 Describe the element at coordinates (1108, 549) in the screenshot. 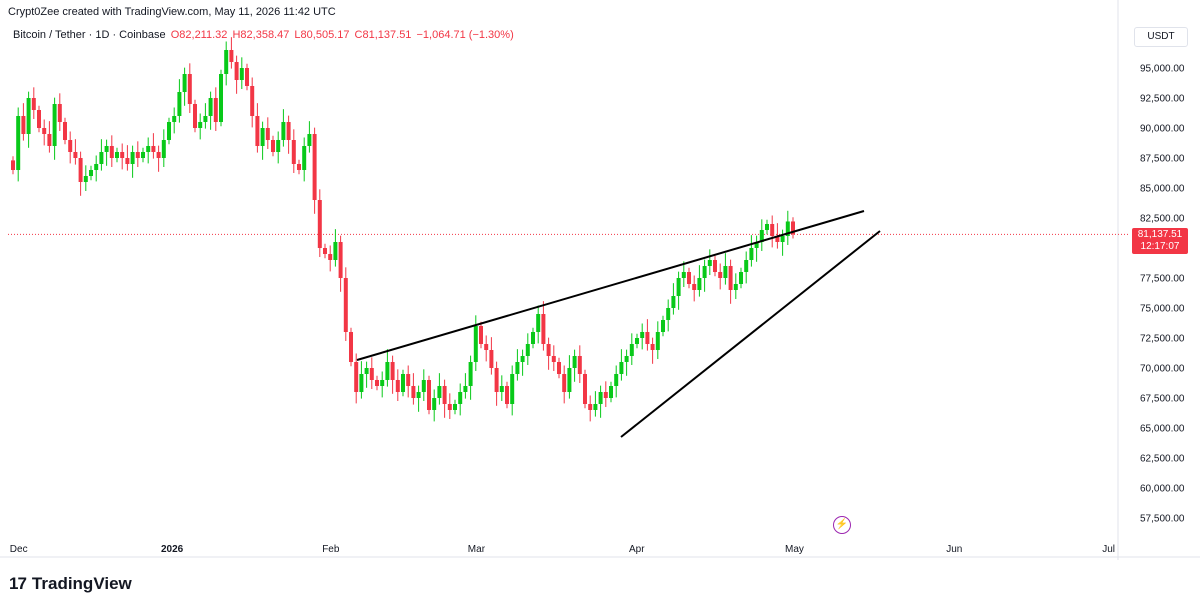

I see `x-tick-label: Jul` at that location.